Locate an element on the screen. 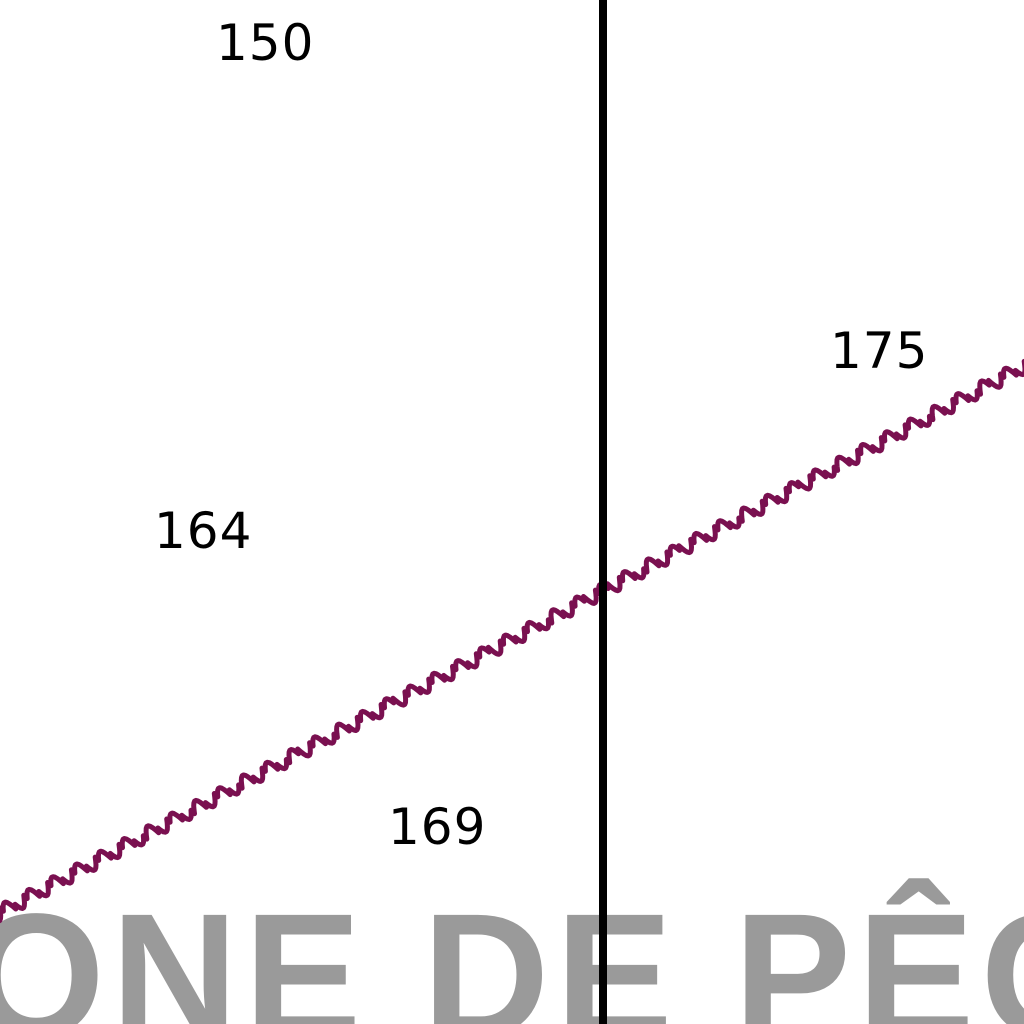 The width and height of the screenshot is (1024, 1024). depth-sounding-175: 175 is located at coordinates (879, 351).